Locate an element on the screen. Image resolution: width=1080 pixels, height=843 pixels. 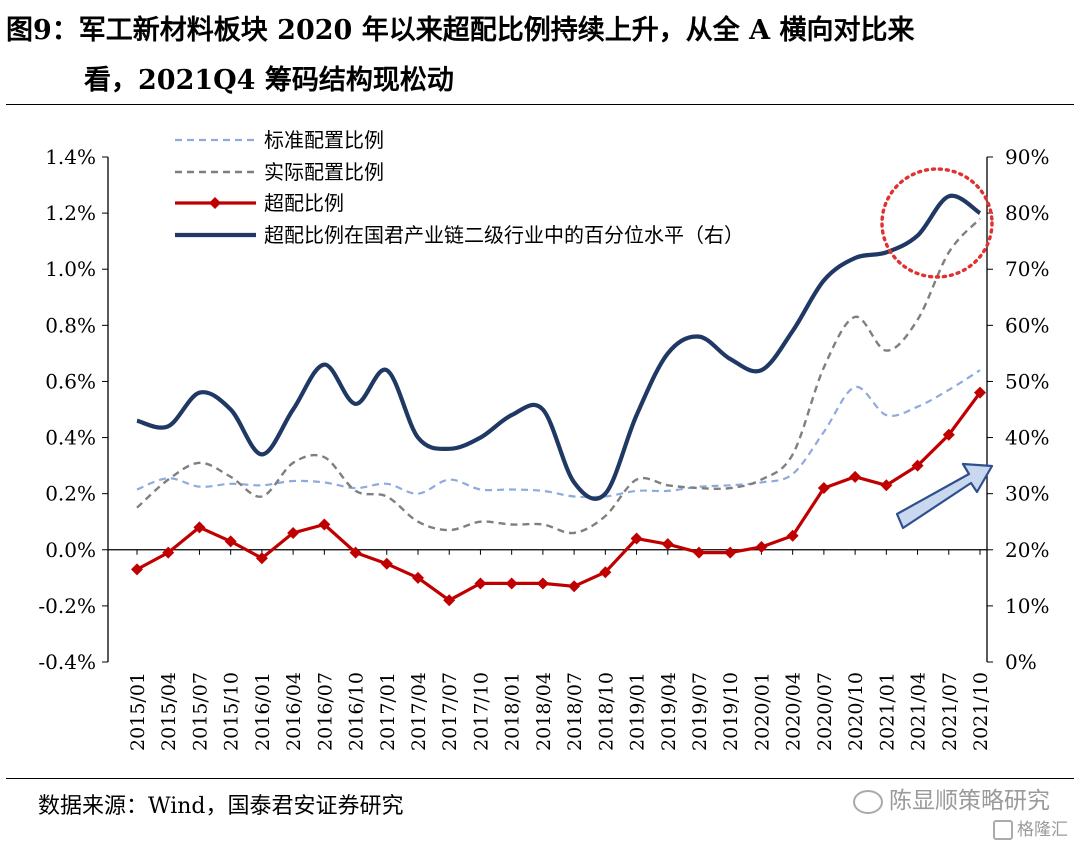
chart-title-line1: 图9：军工新材料板块 2020 年以来超配比例持续上升，从全 A 横向对比来 is located at coordinates (460, 30).